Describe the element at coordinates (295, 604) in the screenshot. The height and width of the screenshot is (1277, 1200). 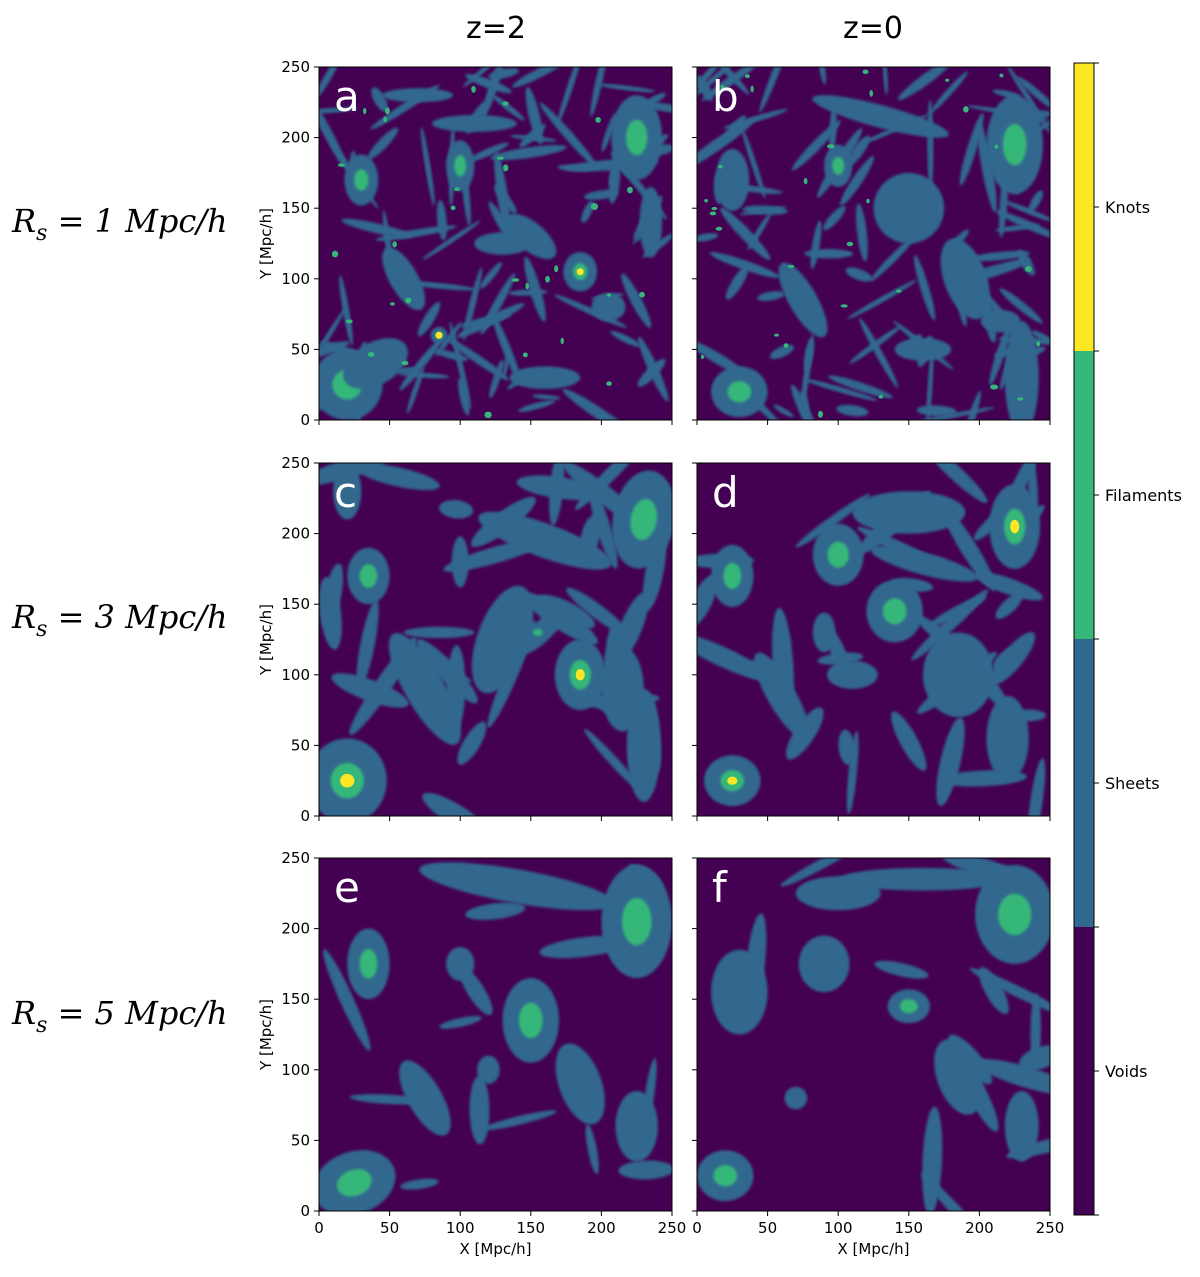
I see `y-tick-label: 150` at that location.